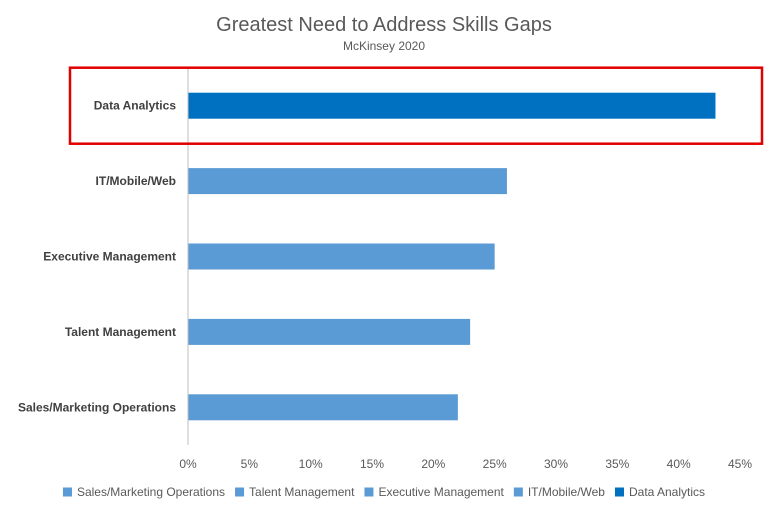  Describe the element at coordinates (97, 407) in the screenshot. I see `category-label-sales-marketing-operations: Sales/Marketing Operations` at that location.